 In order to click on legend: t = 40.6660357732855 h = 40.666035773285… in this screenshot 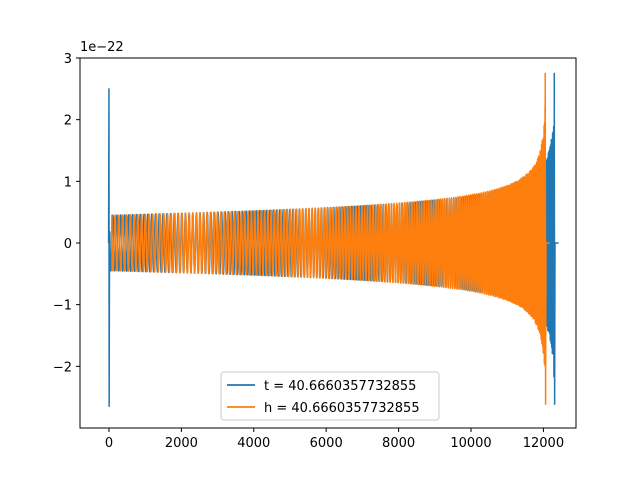, I will do `click(330, 396)`.